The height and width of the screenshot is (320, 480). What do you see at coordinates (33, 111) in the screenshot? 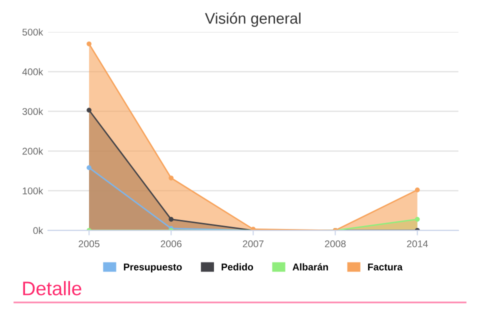
I see `y-tick-label: 300k` at bounding box center [33, 111].